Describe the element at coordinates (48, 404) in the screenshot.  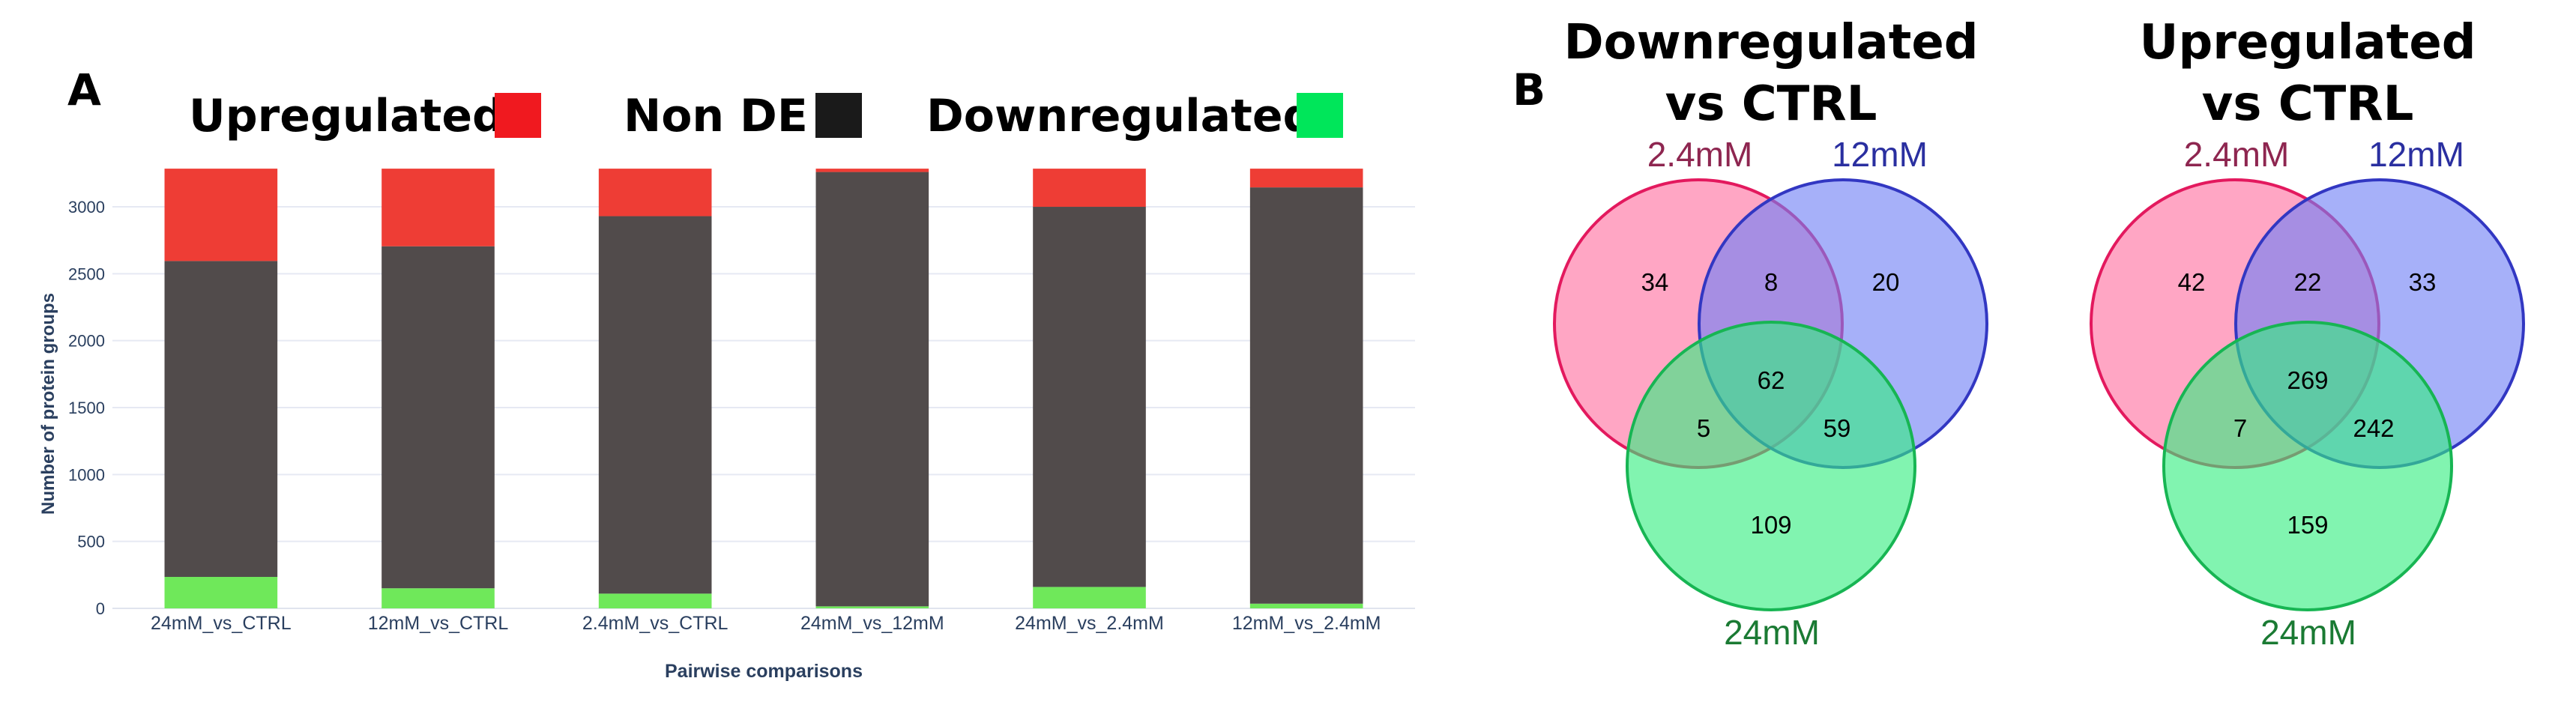
I see `y-axis-title: Number of protein groups` at that location.